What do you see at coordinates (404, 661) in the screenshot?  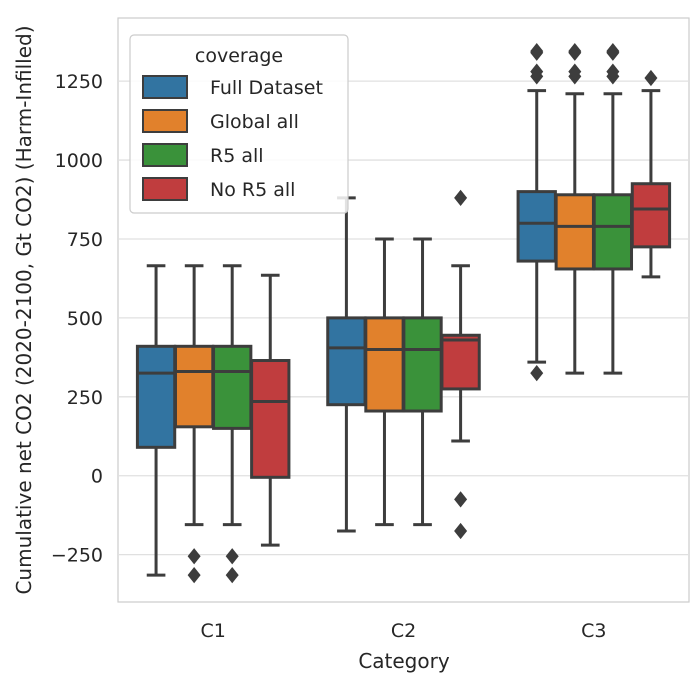 I see `x-axis-label: Category` at bounding box center [404, 661].